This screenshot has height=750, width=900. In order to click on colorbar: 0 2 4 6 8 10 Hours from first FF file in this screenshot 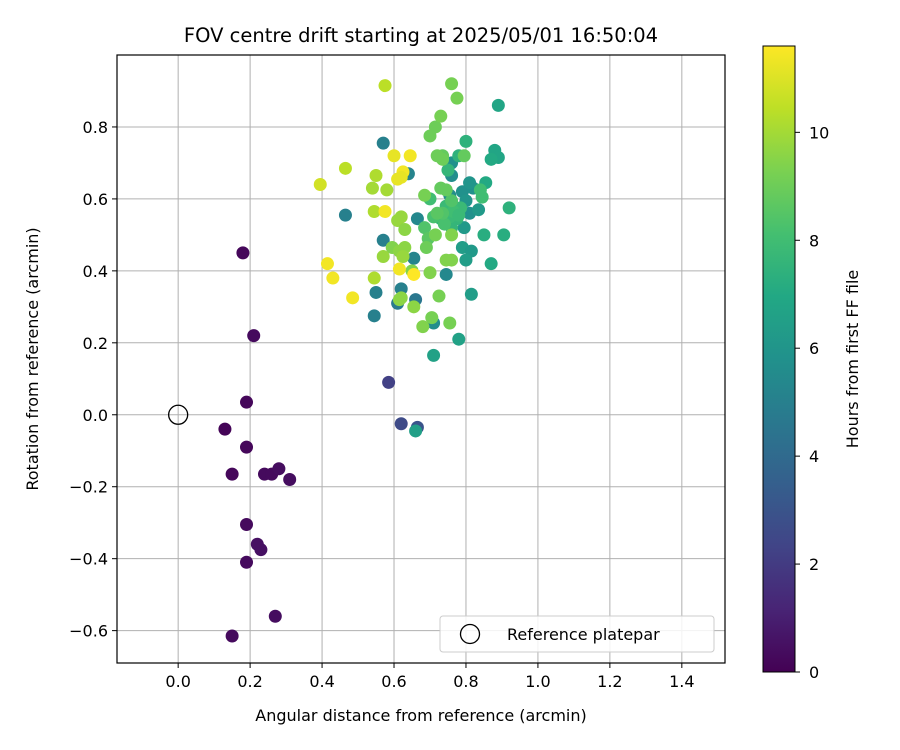, I will do `click(812, 363)`.